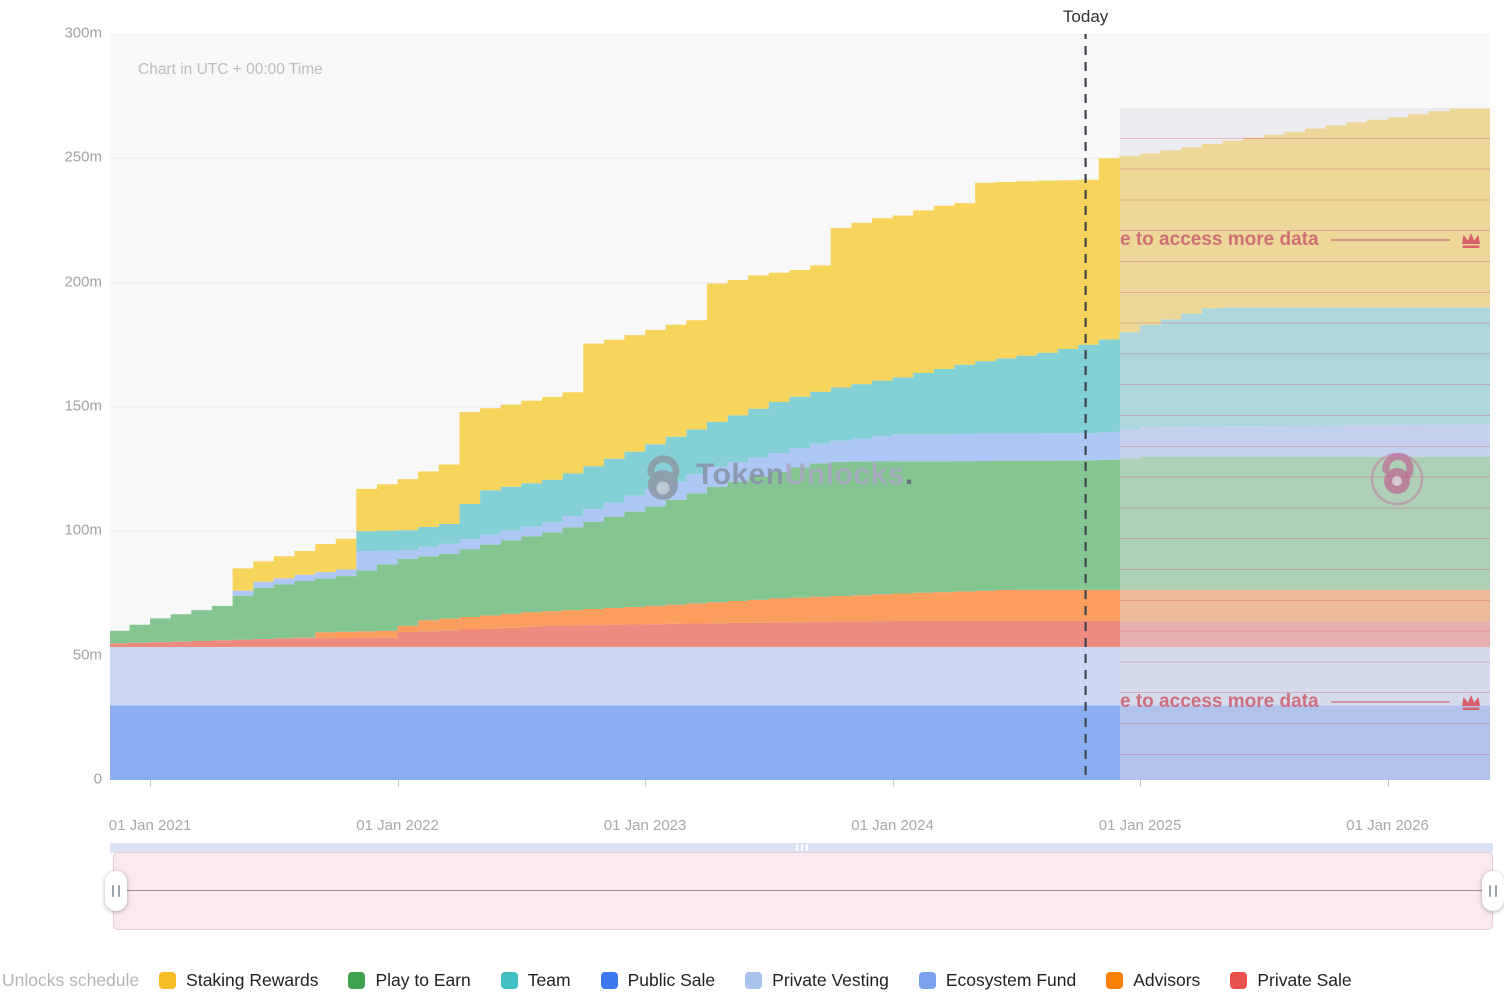 Image resolution: width=1504 pixels, height=1001 pixels. I want to click on slider-top-grip, so click(802, 847).